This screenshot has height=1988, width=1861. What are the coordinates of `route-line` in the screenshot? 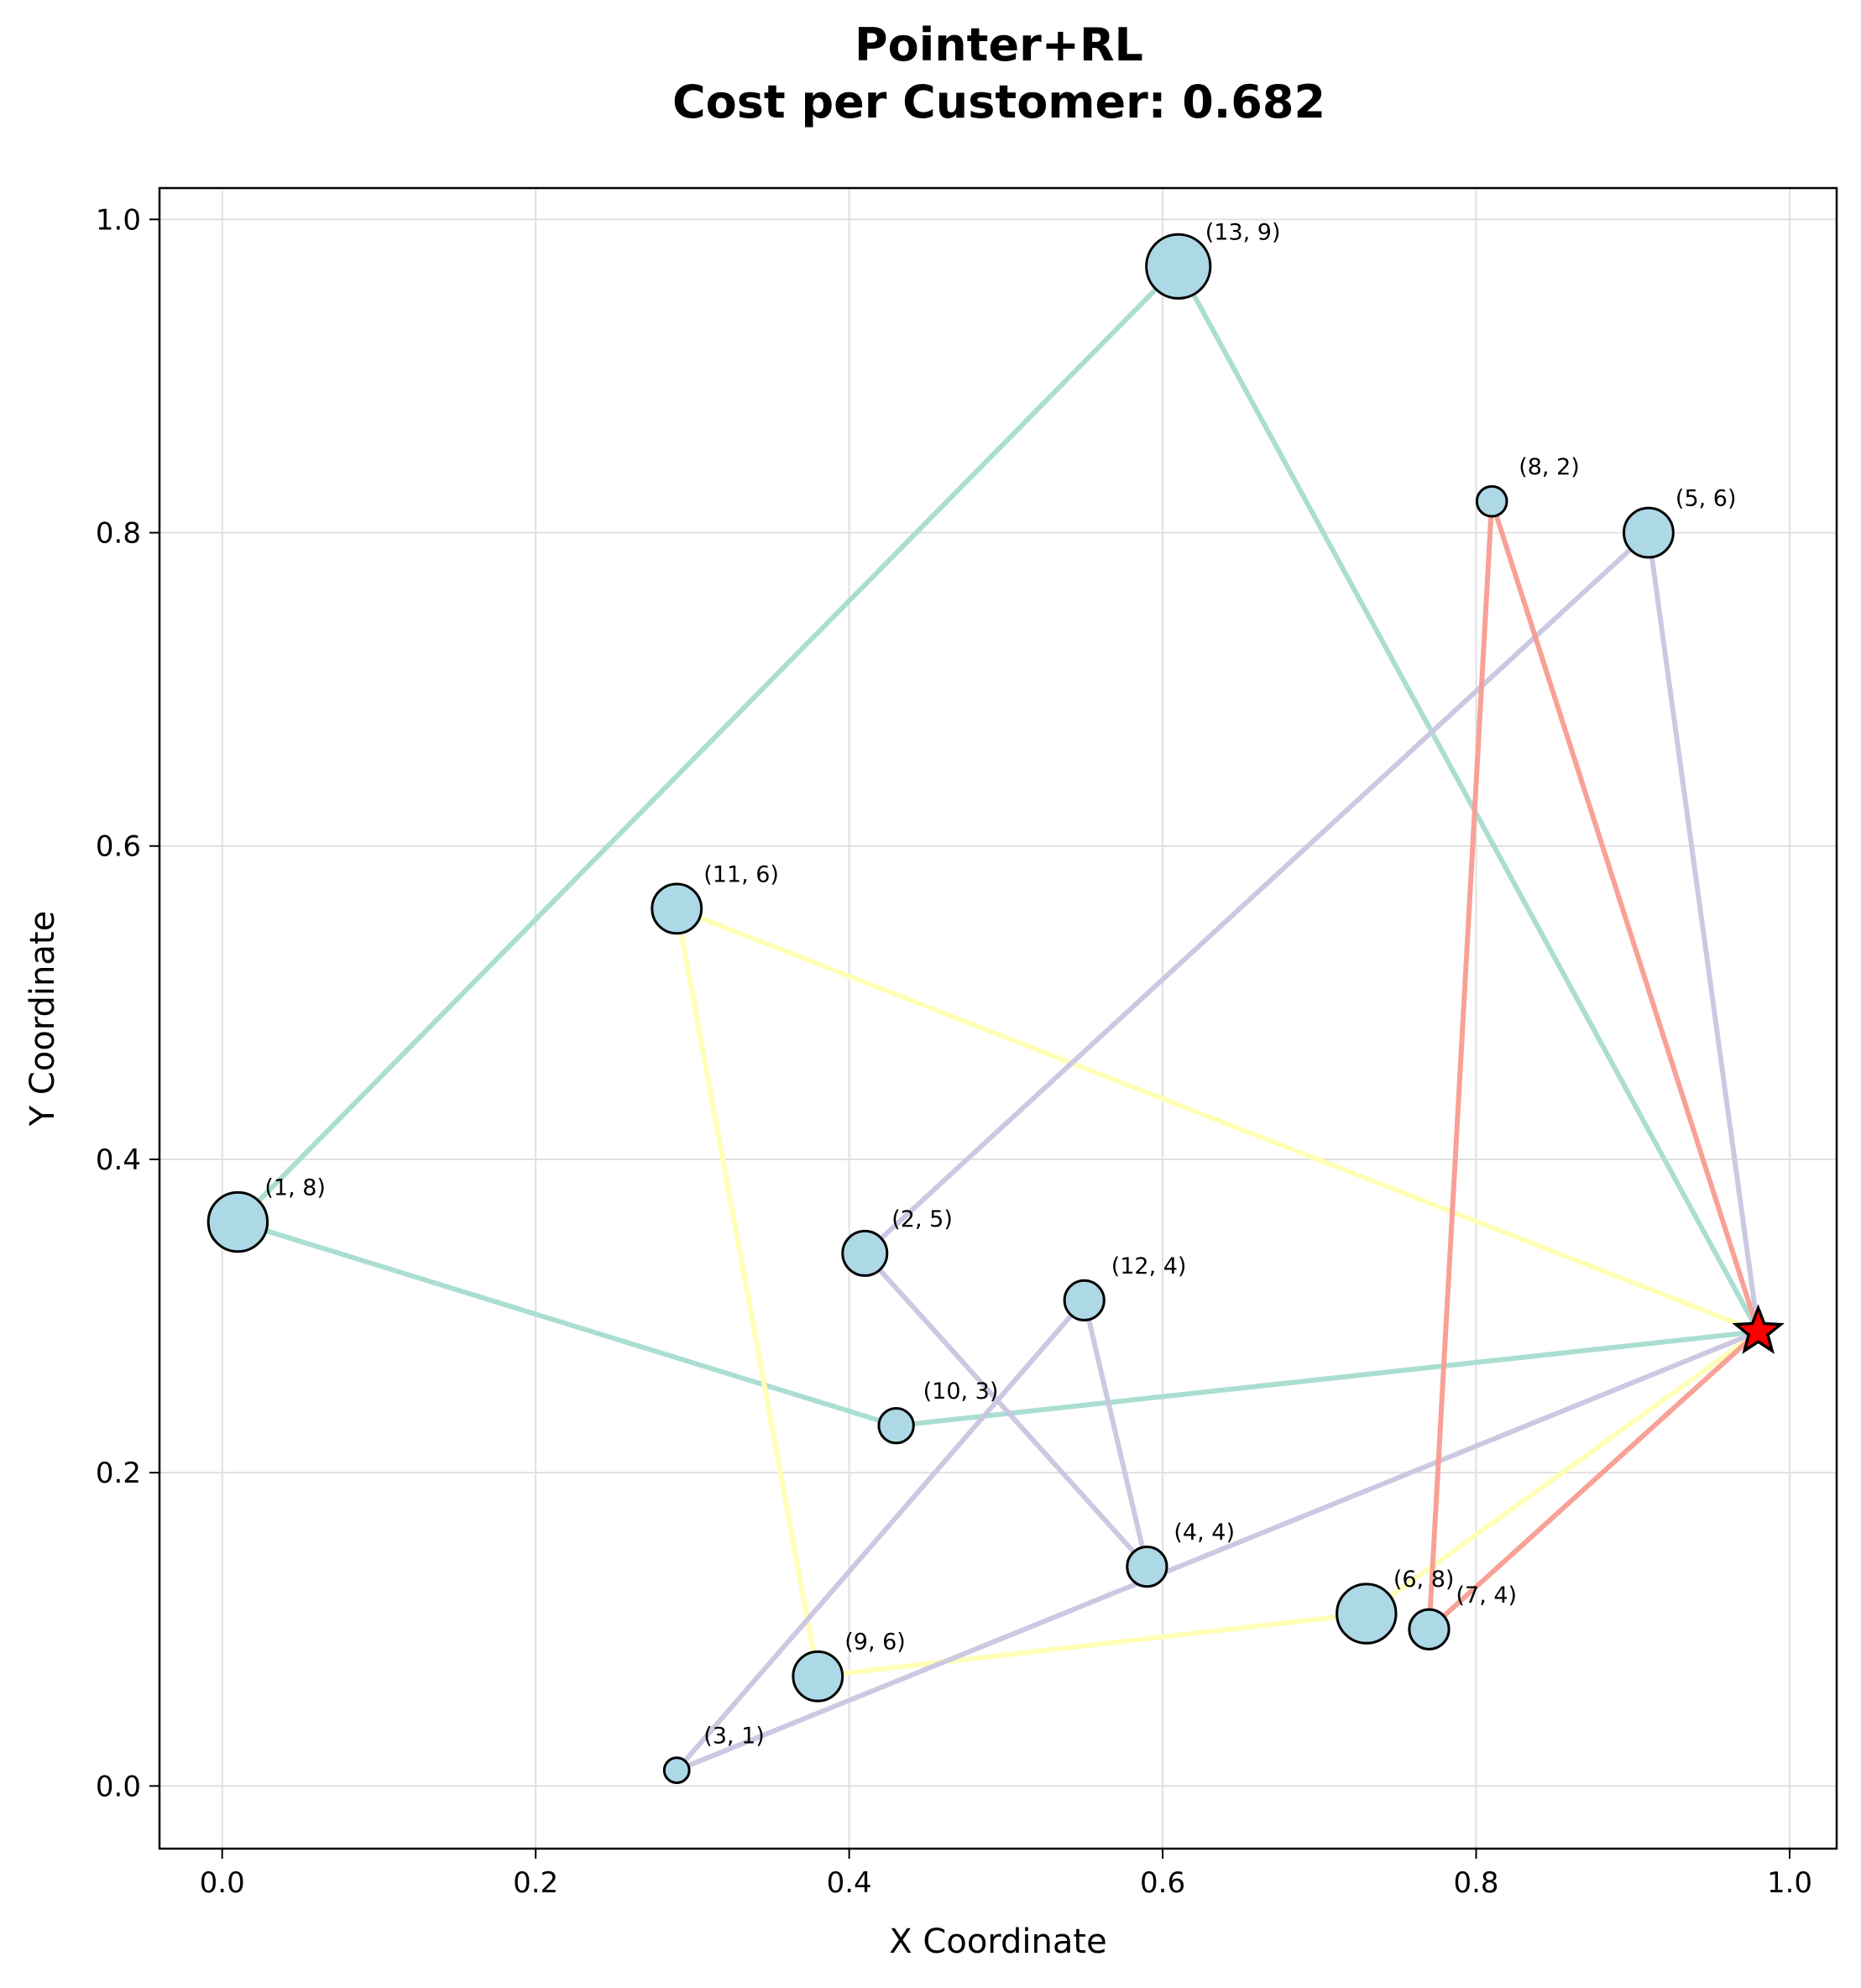 It's located at (1593, 1065).